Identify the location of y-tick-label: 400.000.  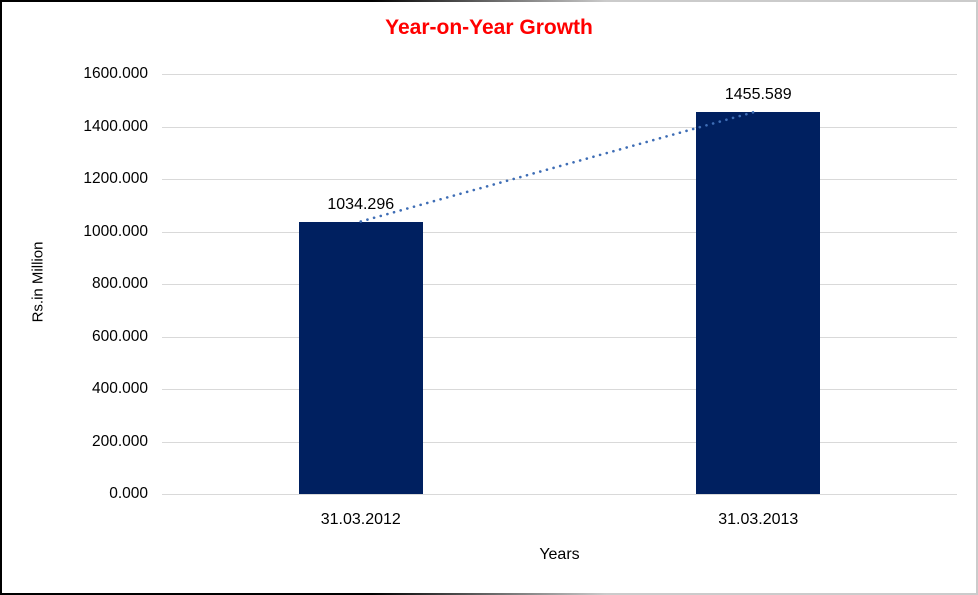
(119, 388).